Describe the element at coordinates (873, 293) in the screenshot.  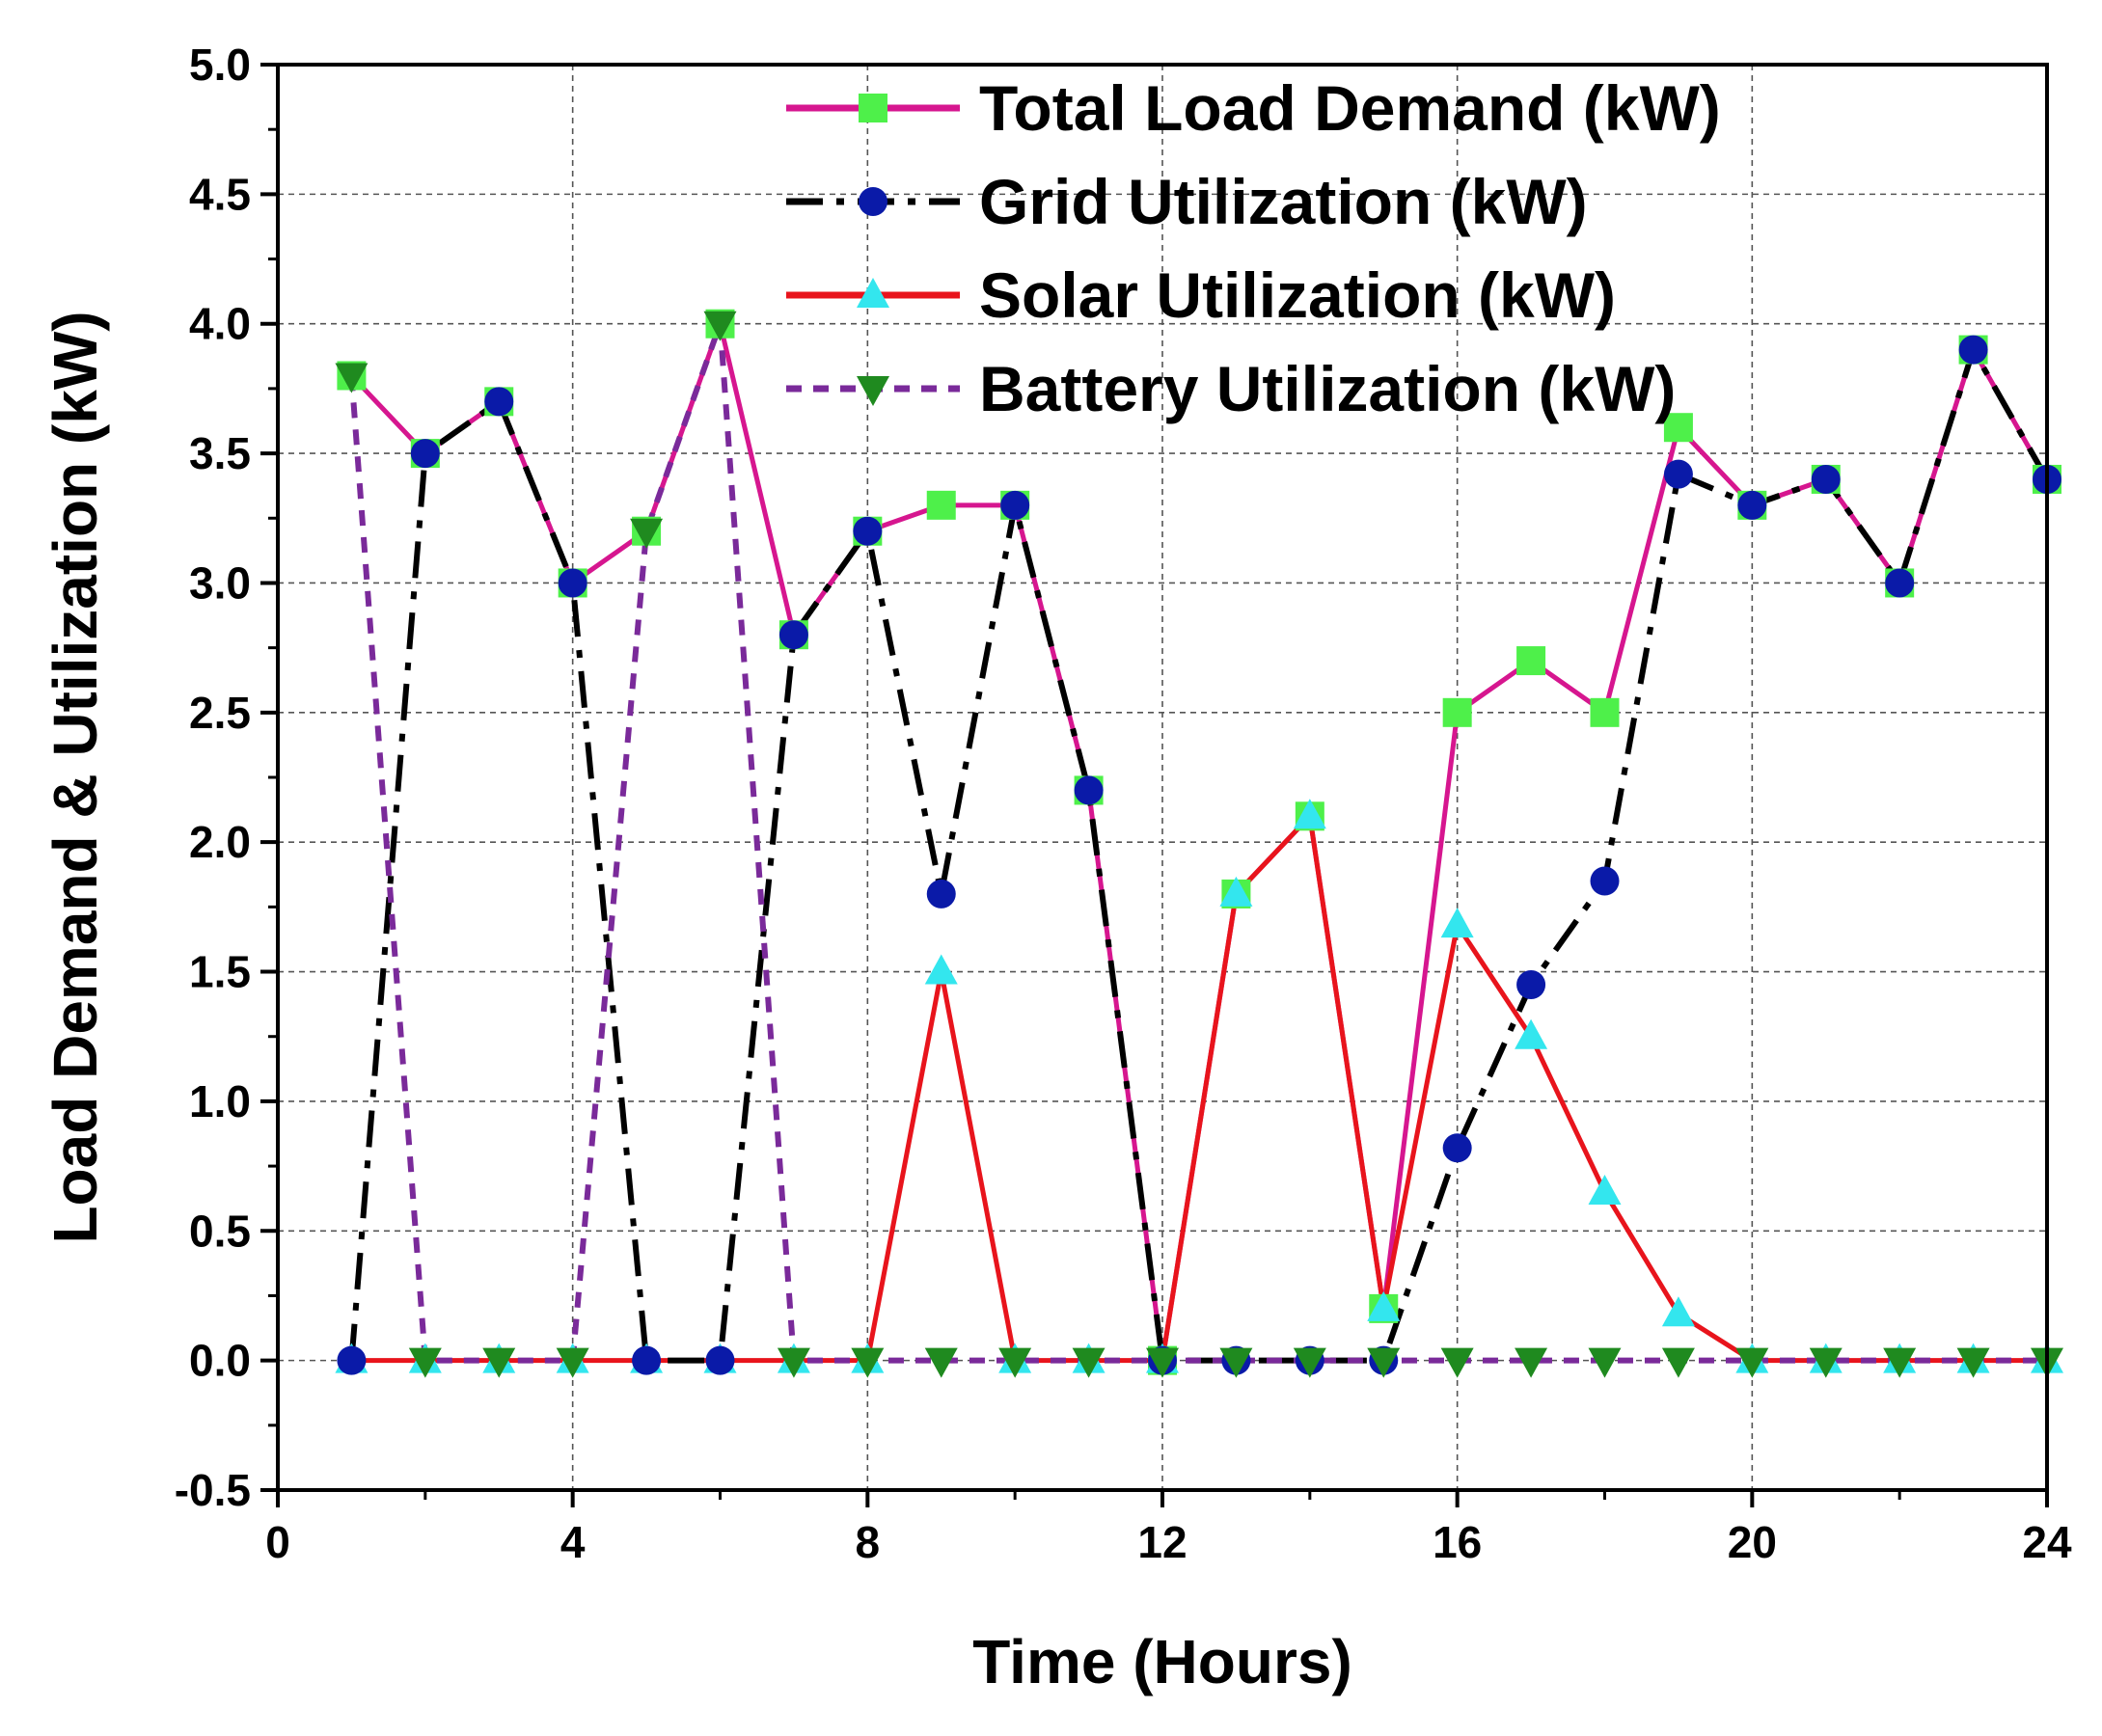
I see `legend-marker-solar-utilization-kw` at that location.